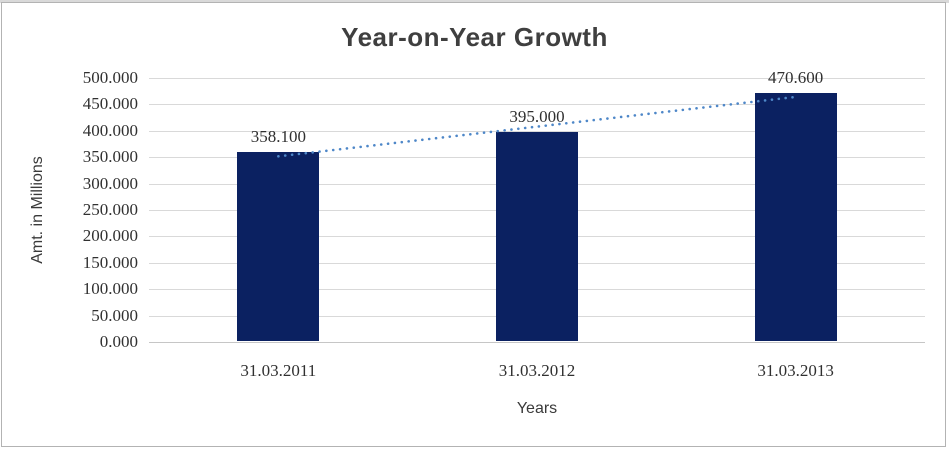  Describe the element at coordinates (110, 183) in the screenshot. I see `y-tick-label: 300.000` at that location.